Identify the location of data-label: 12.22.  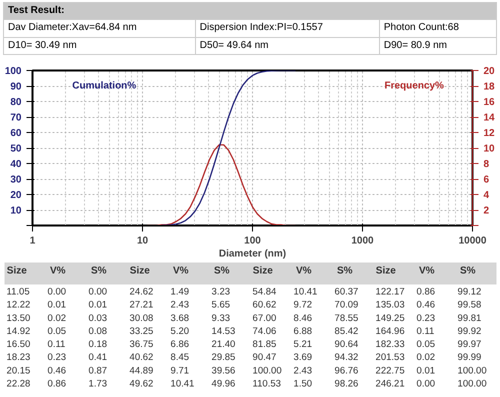
(18, 305).